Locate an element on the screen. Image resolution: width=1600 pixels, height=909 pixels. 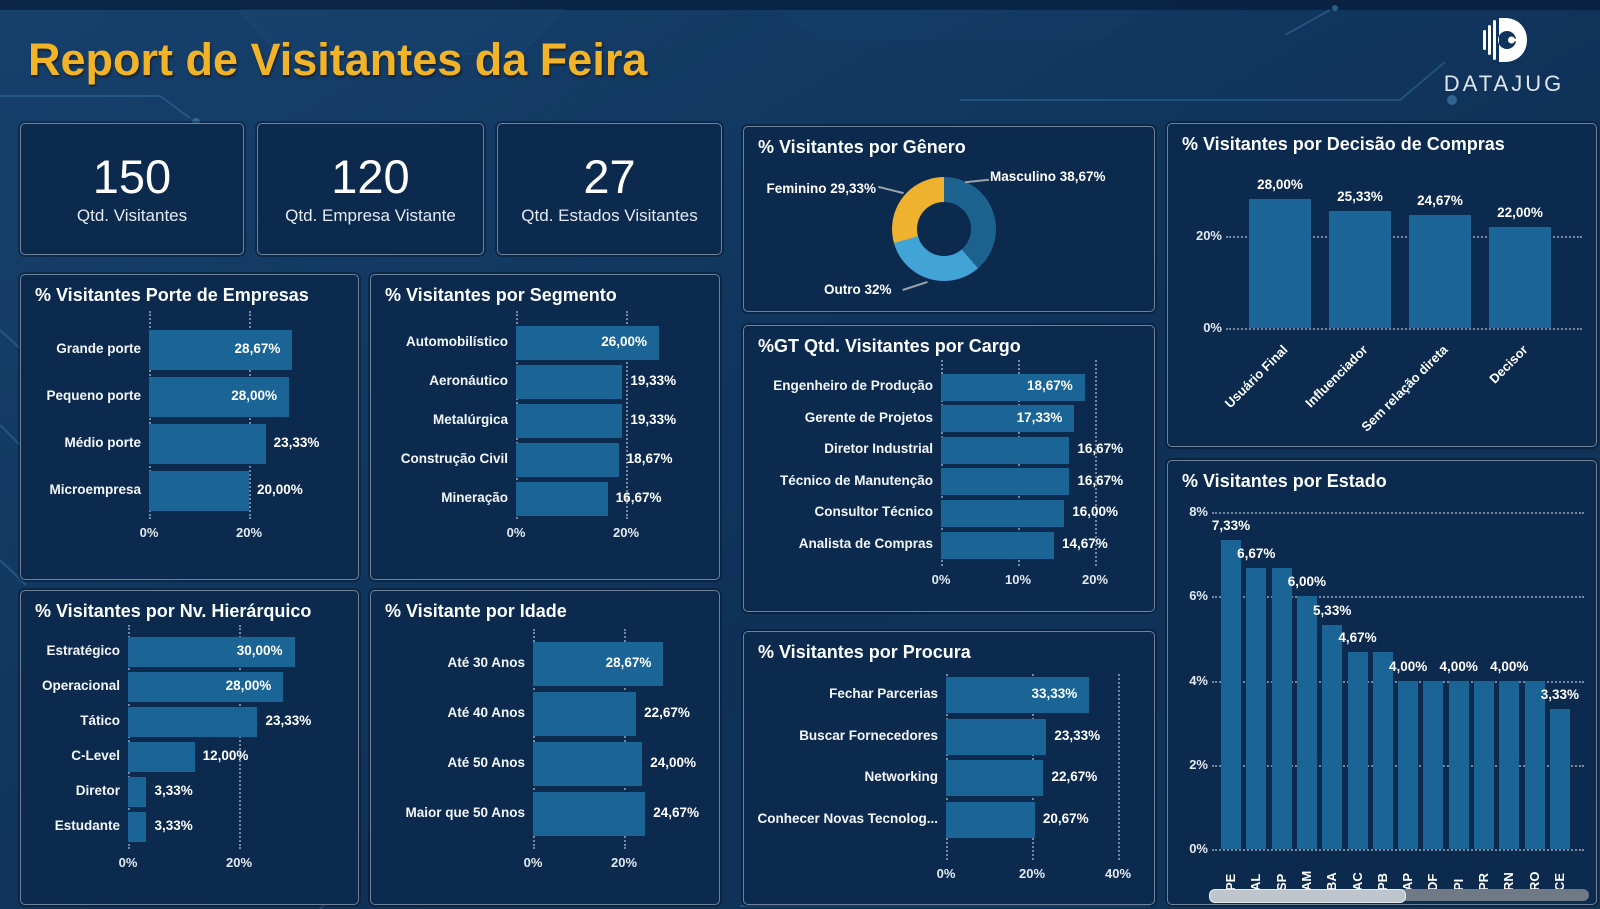
category-label-c-level: C-Level is located at coordinates (95, 755).